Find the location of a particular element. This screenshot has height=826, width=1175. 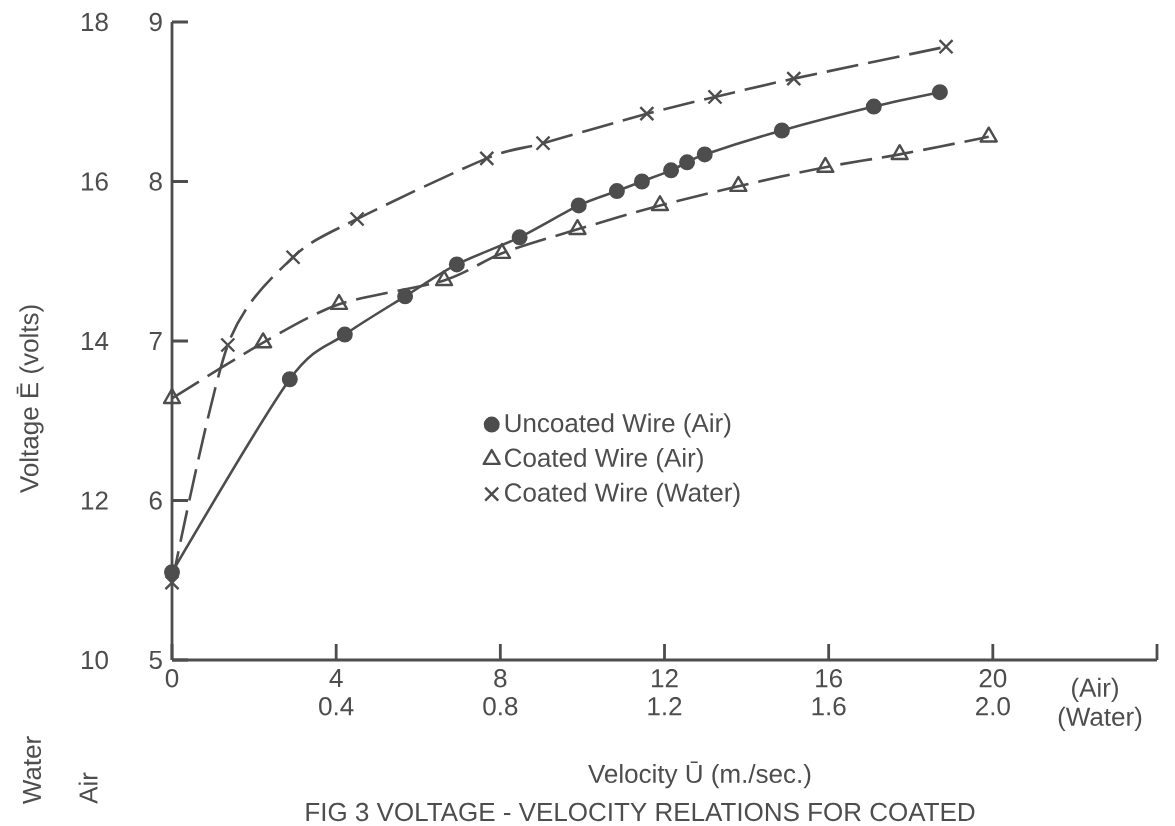

x2-tick-label: 1.6 is located at coordinates (829, 706).